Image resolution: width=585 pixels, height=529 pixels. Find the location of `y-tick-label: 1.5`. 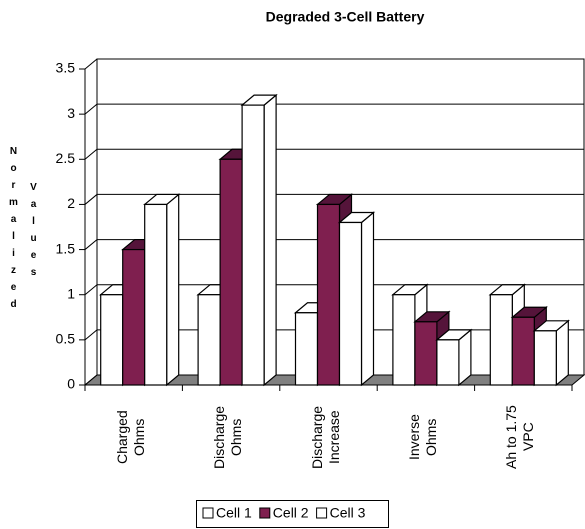

y-tick-label: 1.5 is located at coordinates (66, 248).